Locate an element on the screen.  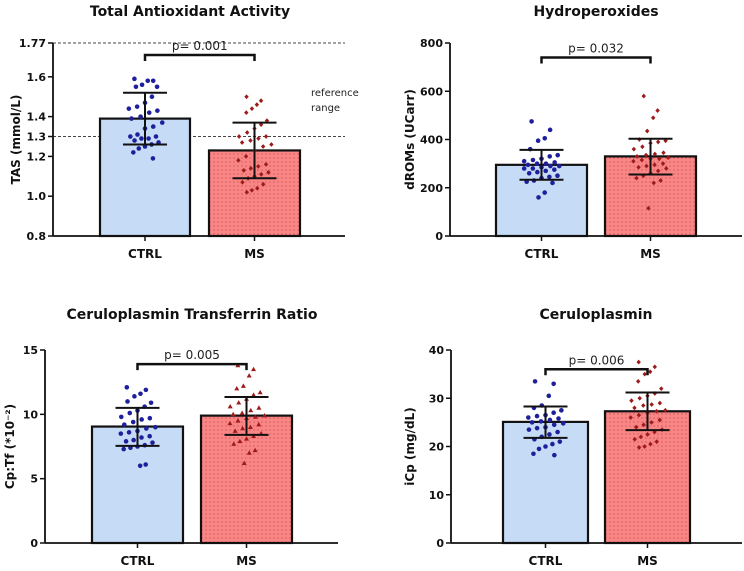
y-tick-label: 15 is located at coordinates (30, 350).